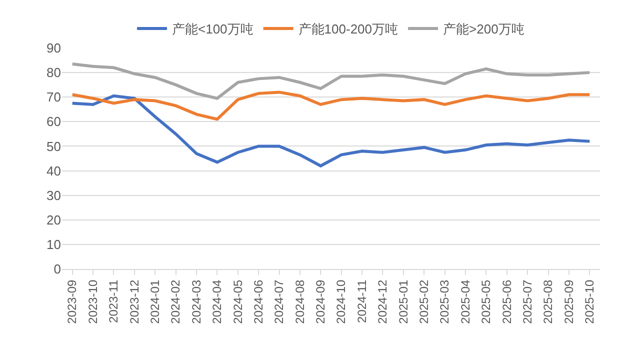 The width and height of the screenshot is (618, 341). Describe the element at coordinates (175, 301) in the screenshot. I see `x-tick-label: 2024-02` at that location.